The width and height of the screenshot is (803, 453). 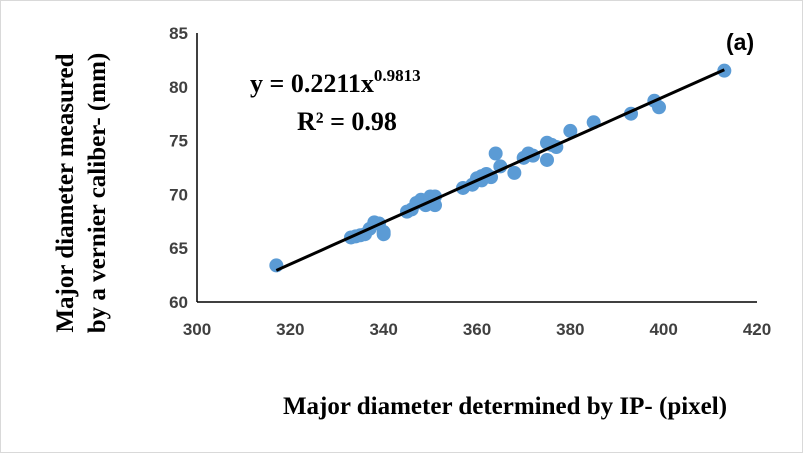 What do you see at coordinates (178, 87) in the screenshot?
I see `y-tick-label: 80` at bounding box center [178, 87].